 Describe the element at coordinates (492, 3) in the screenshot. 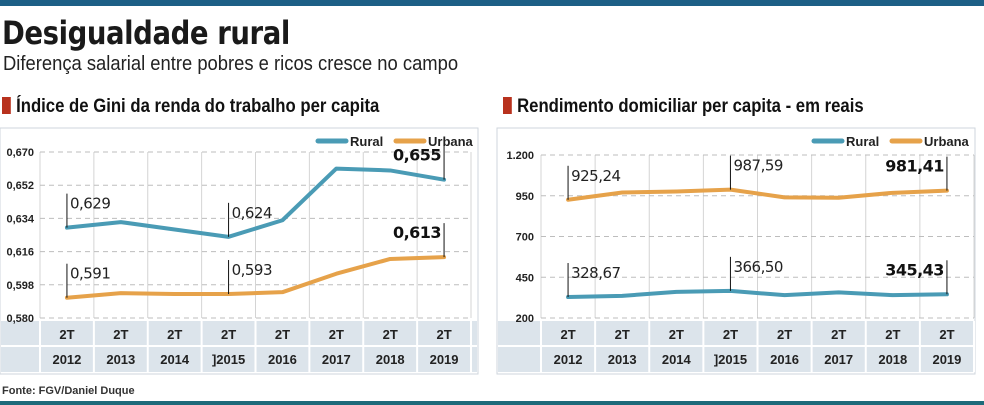

I see `top-bar` at that location.